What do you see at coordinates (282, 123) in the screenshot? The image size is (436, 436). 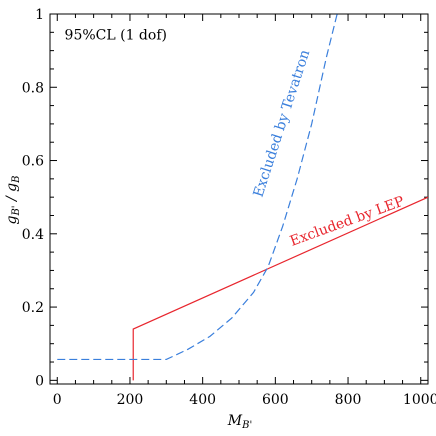 I see `tevatron-label: Excluded by Tevatron` at bounding box center [282, 123].